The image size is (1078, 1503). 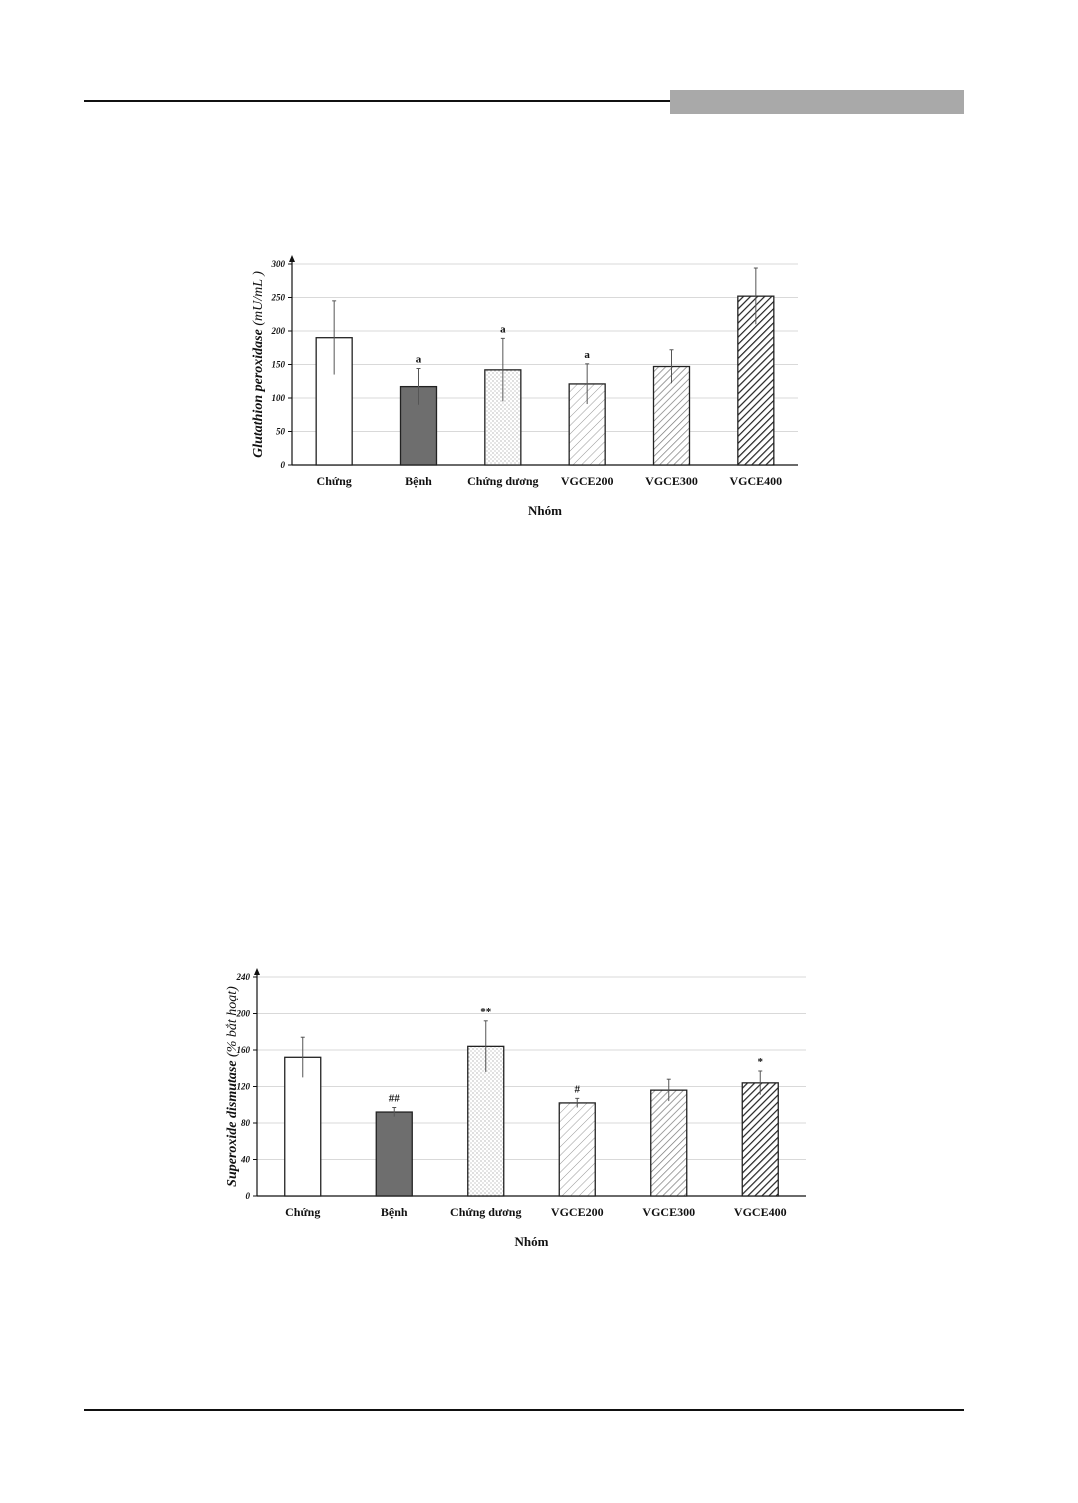 What do you see at coordinates (245, 1160) in the screenshot?
I see `y-tick-label: 40` at bounding box center [245, 1160].